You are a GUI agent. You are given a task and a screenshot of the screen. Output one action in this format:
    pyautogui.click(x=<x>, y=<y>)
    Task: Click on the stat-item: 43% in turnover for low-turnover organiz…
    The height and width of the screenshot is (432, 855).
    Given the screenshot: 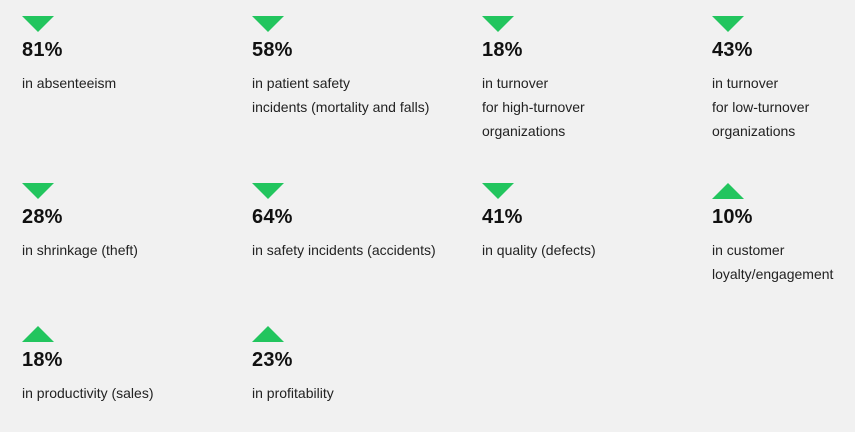 What is the action you would take?
    pyautogui.click(x=783, y=79)
    